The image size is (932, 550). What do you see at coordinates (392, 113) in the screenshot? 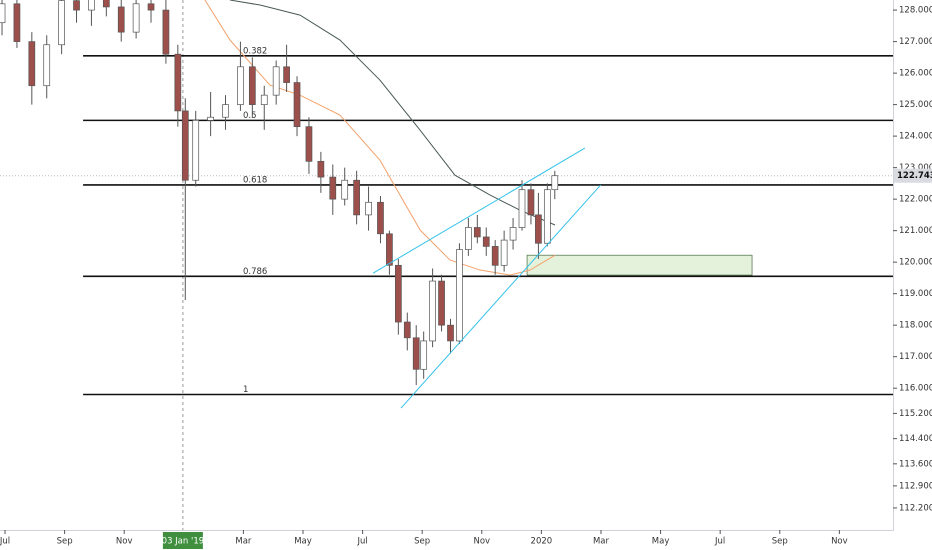
I see `moving-average` at bounding box center [392, 113].